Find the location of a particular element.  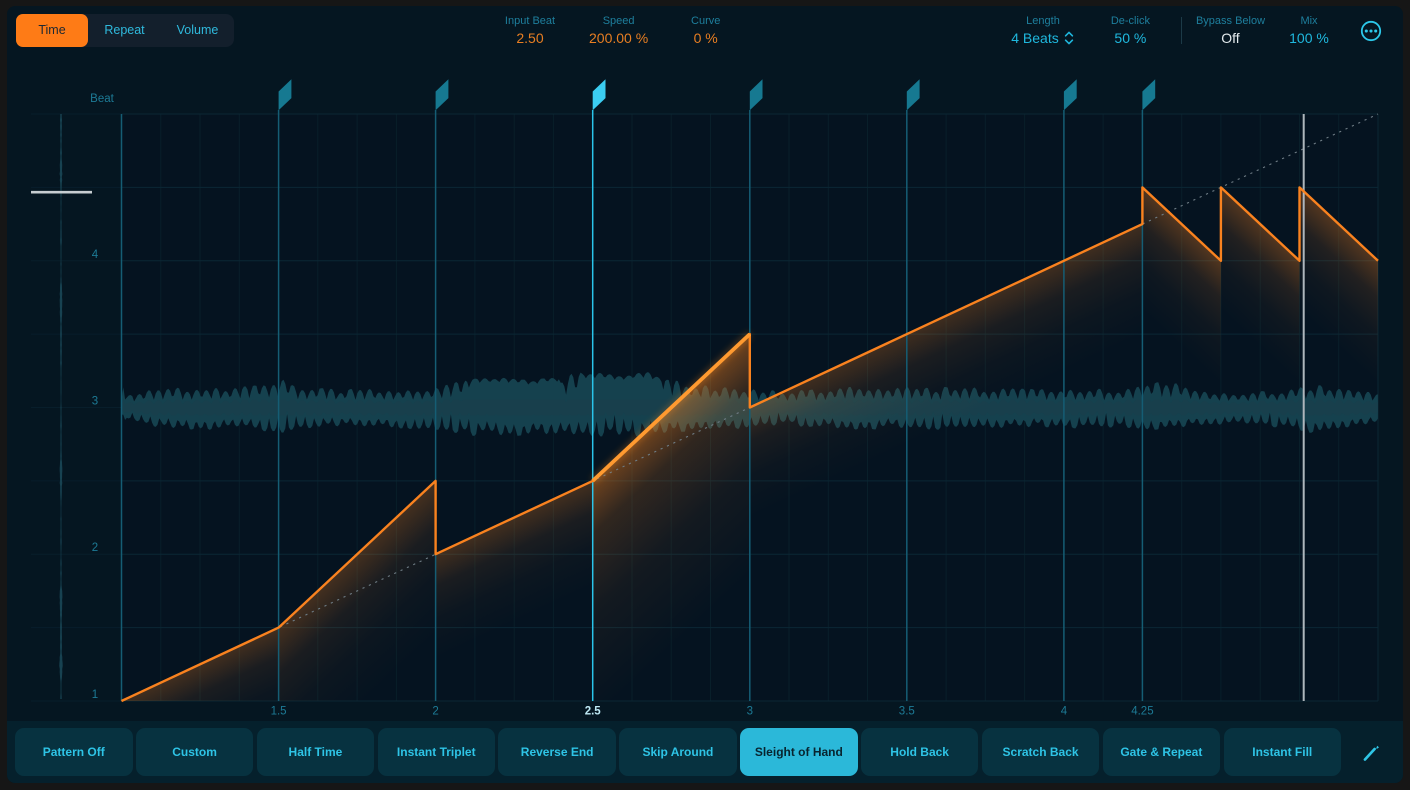

svg-text: Beat is located at coordinates (102, 99).